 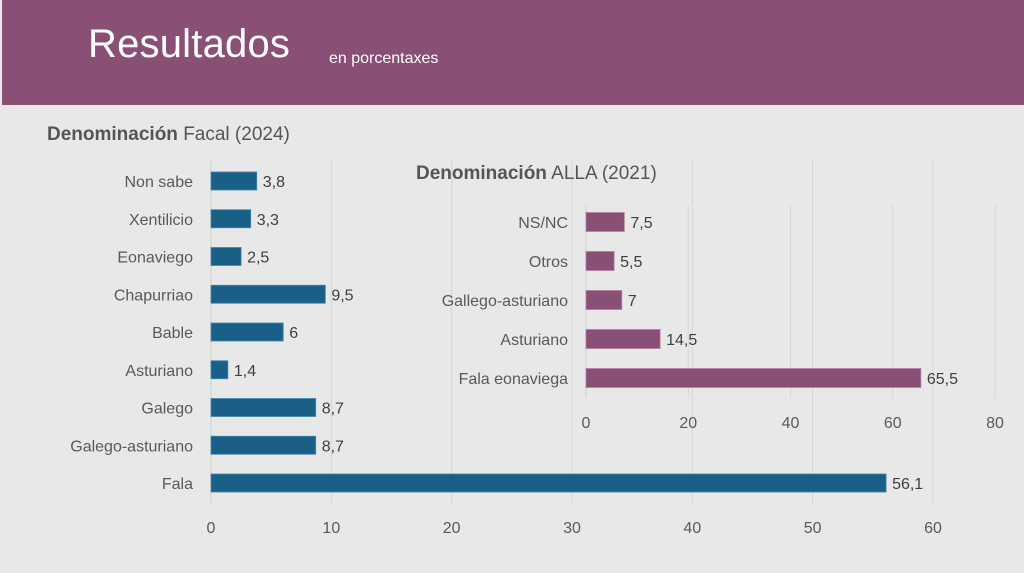 I want to click on facal-category-label: Bable, so click(x=172, y=333).